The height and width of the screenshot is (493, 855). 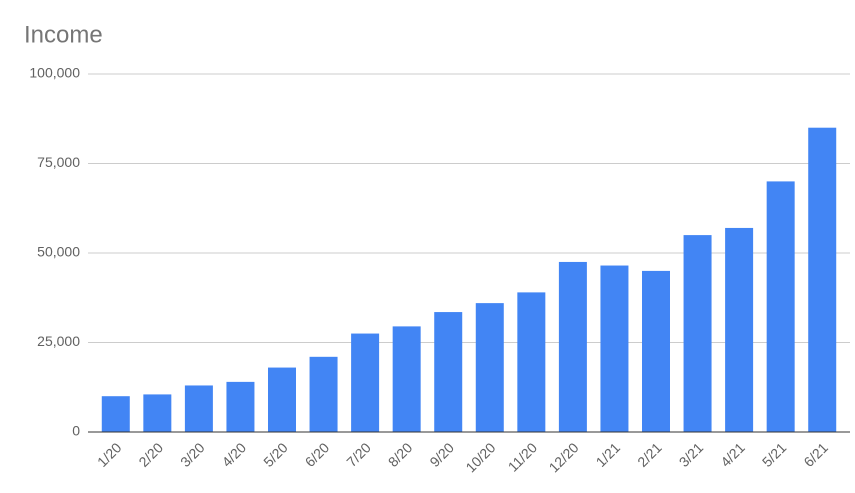 I want to click on x-tick-label: 3/20, so click(x=192, y=454).